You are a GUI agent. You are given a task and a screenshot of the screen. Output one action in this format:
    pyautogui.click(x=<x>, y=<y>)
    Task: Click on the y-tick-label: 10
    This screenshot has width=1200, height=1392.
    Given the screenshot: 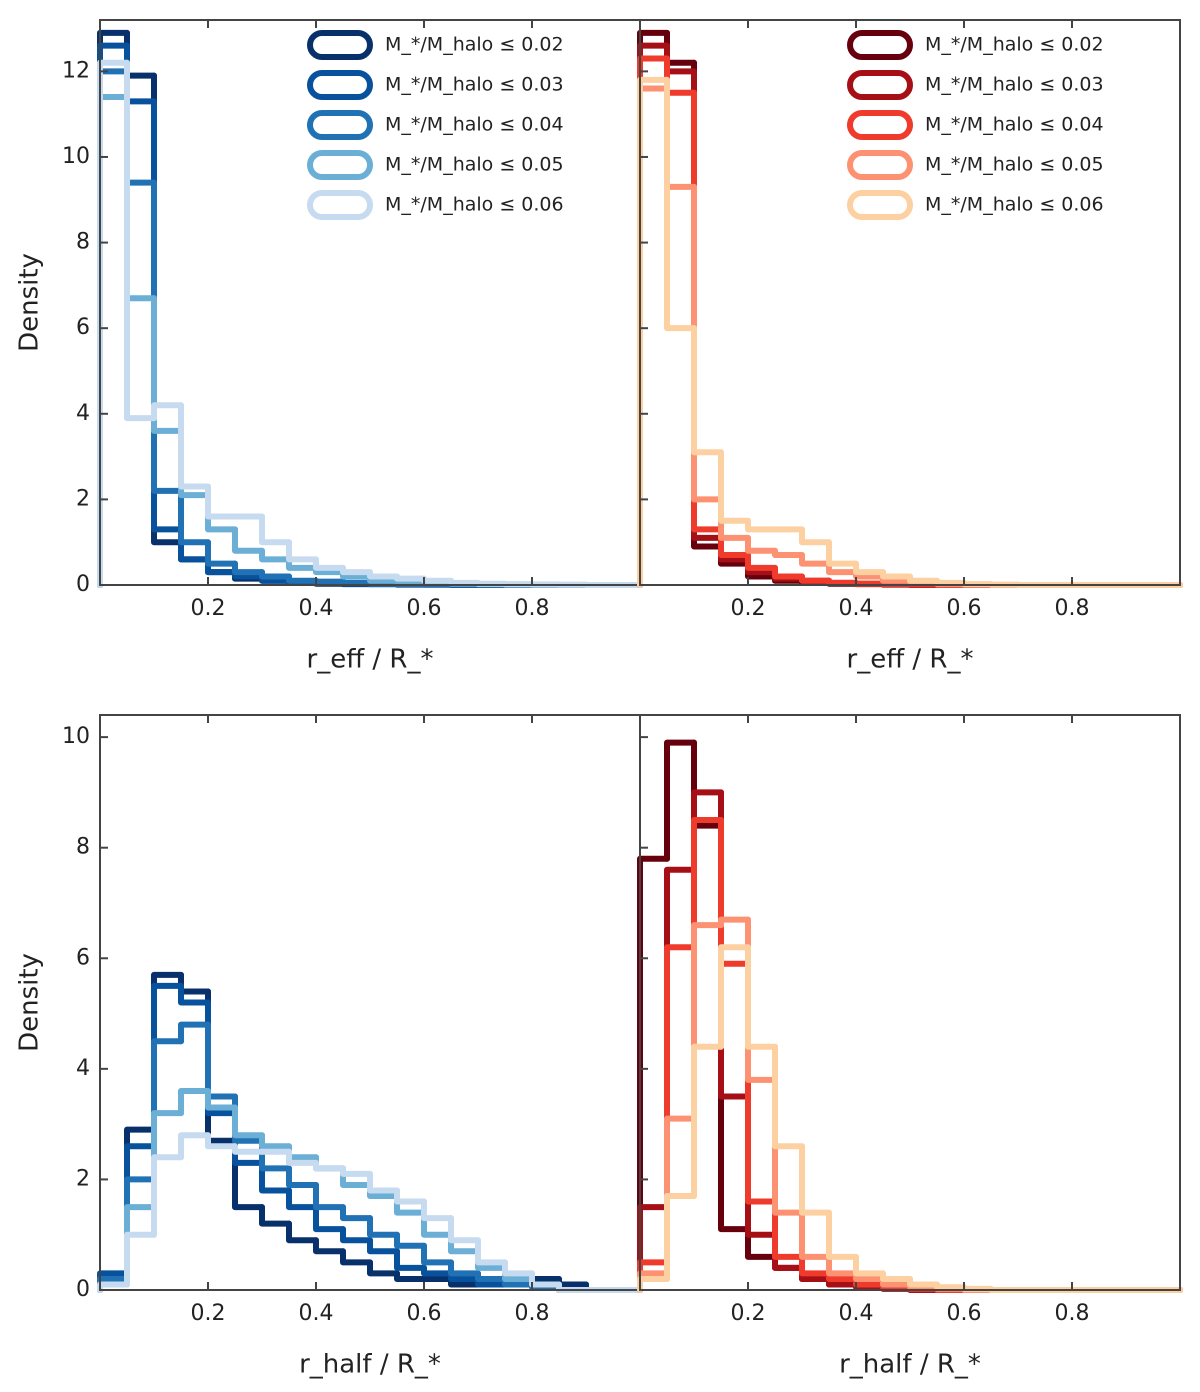 What is the action you would take?
    pyautogui.click(x=76, y=736)
    